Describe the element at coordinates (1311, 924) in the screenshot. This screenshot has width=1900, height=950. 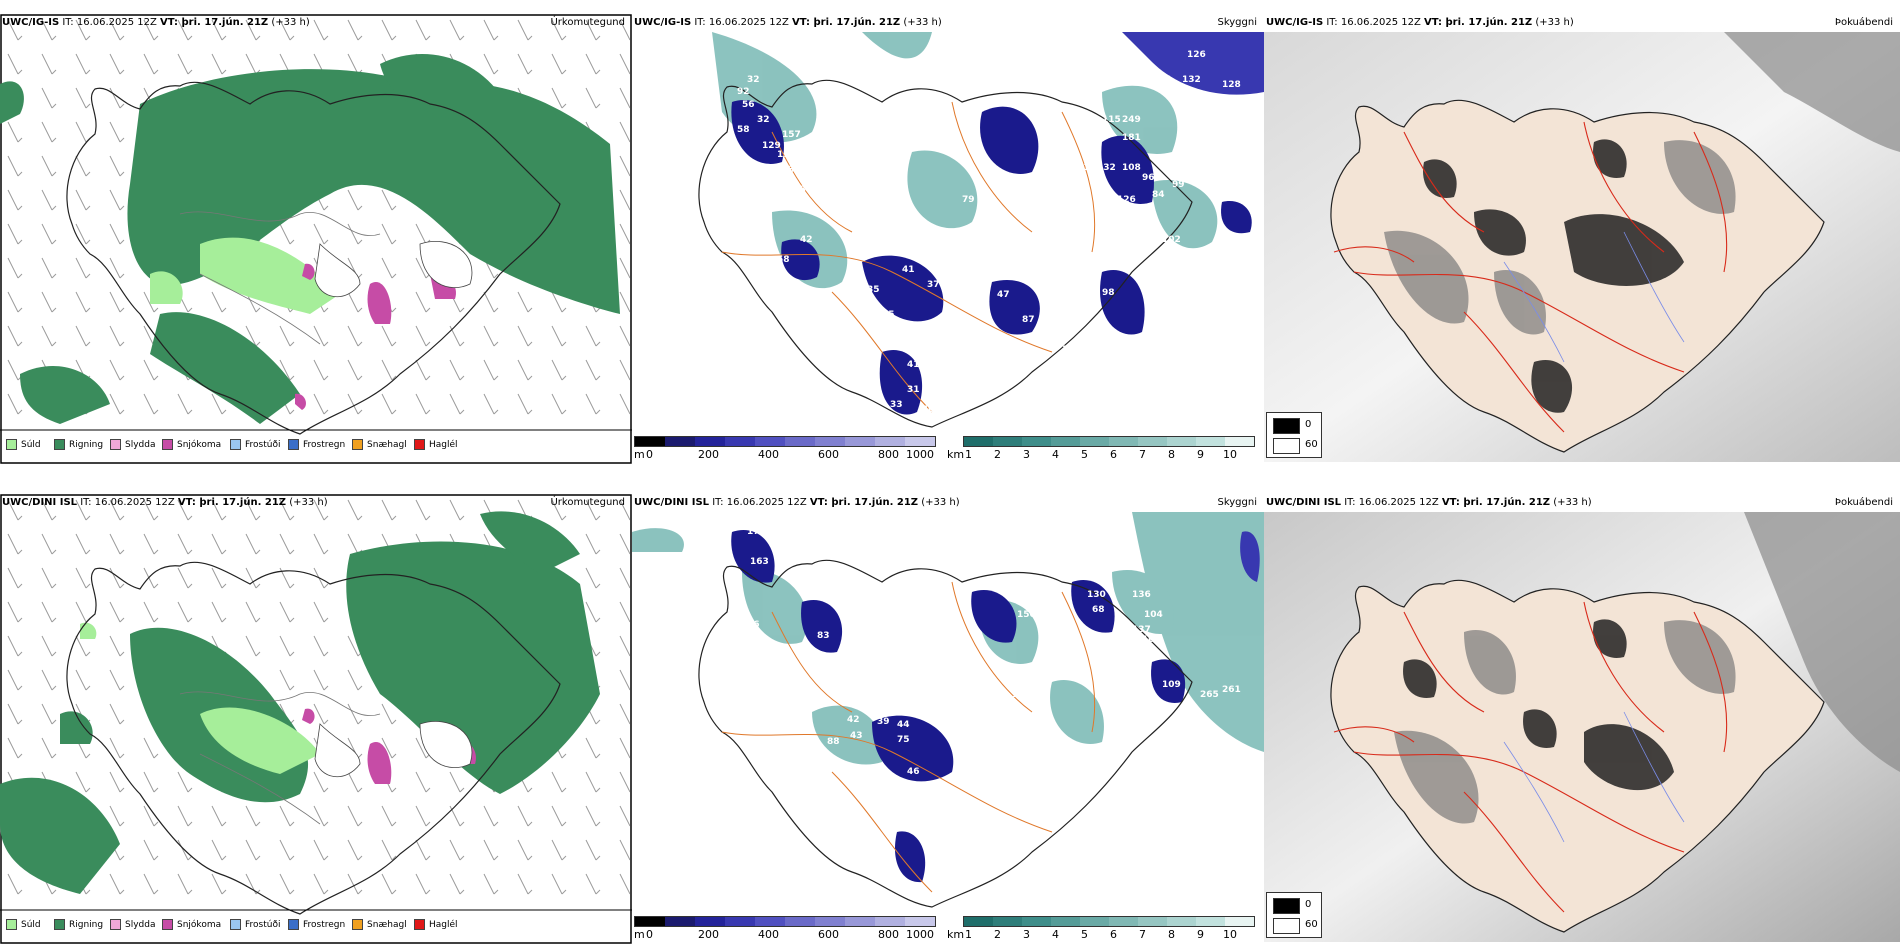
I see `fog-legend-max: 60` at that location.